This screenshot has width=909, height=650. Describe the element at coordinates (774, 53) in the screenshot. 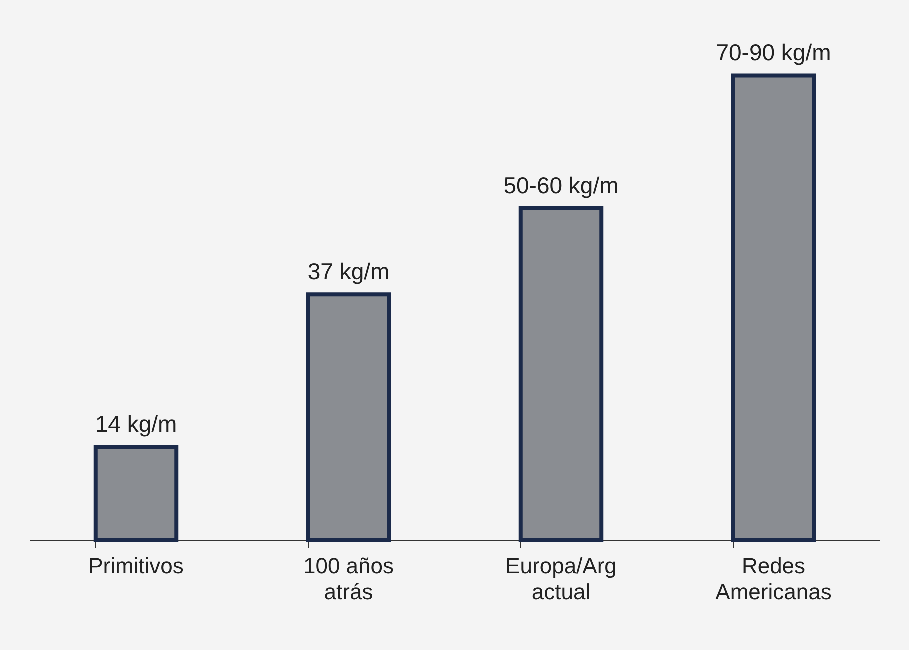

I see `data-label: 70-90 kg/m` at that location.